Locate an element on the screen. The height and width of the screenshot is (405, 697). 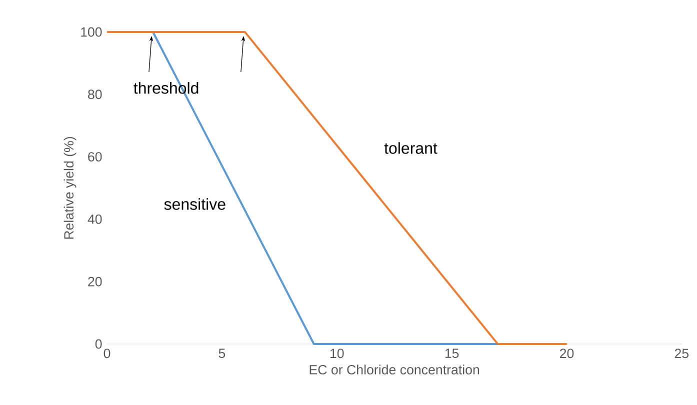
y-tick-label: 40 is located at coordinates (95, 219).